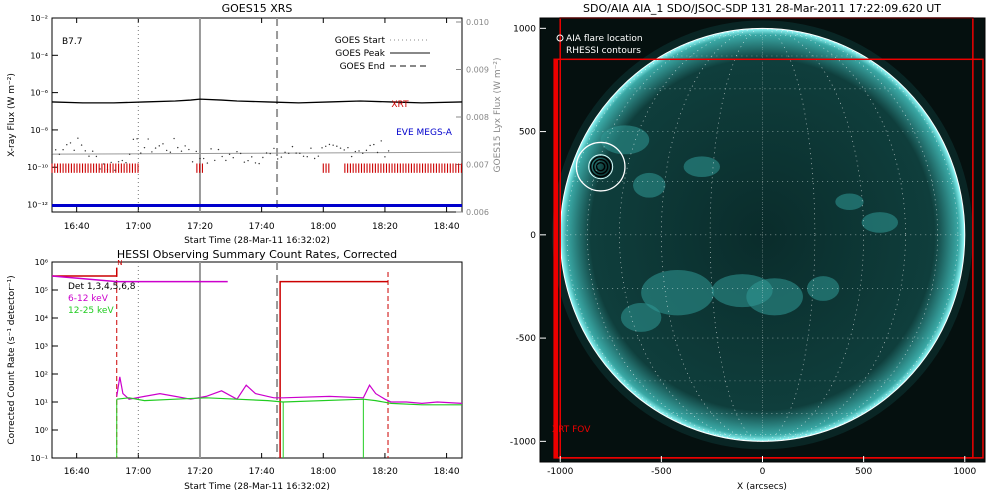  What do you see at coordinates (360, 41) in the screenshot?
I see `legend-start-label: GOES Start` at bounding box center [360, 41].